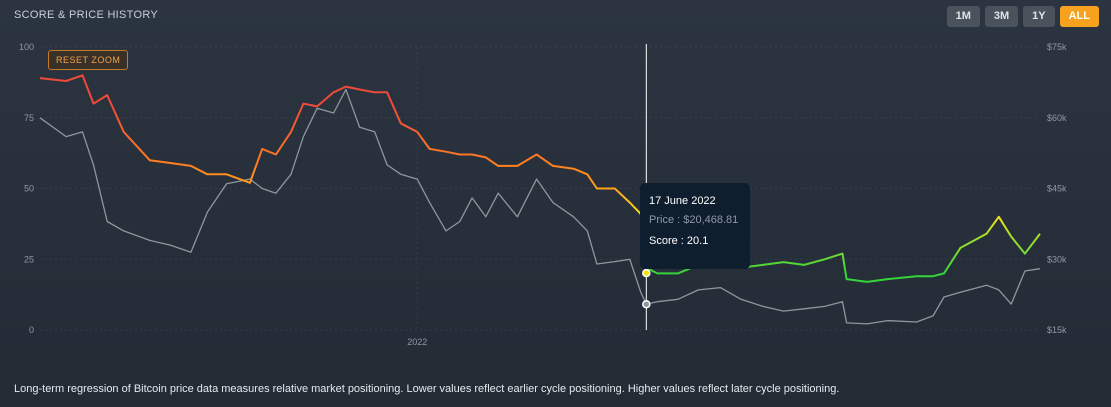 This screenshot has width=1111, height=407. What do you see at coordinates (29, 118) in the screenshot?
I see `y-left-tick-label: 75` at bounding box center [29, 118].